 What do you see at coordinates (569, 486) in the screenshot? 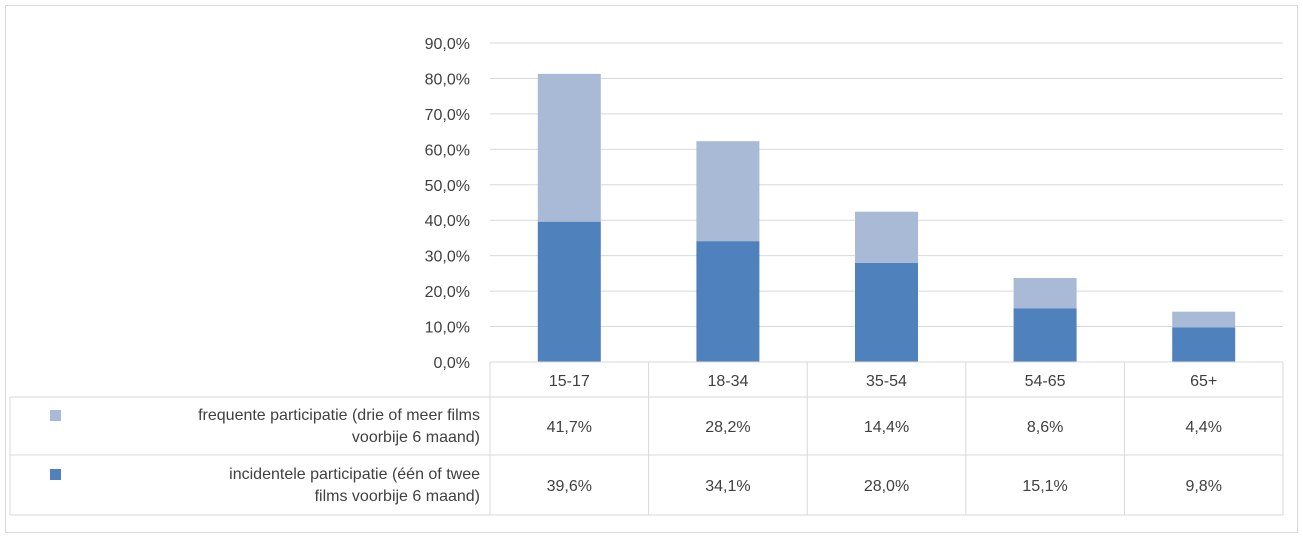
I see `data-label-incidental: 39,6%` at bounding box center [569, 486].